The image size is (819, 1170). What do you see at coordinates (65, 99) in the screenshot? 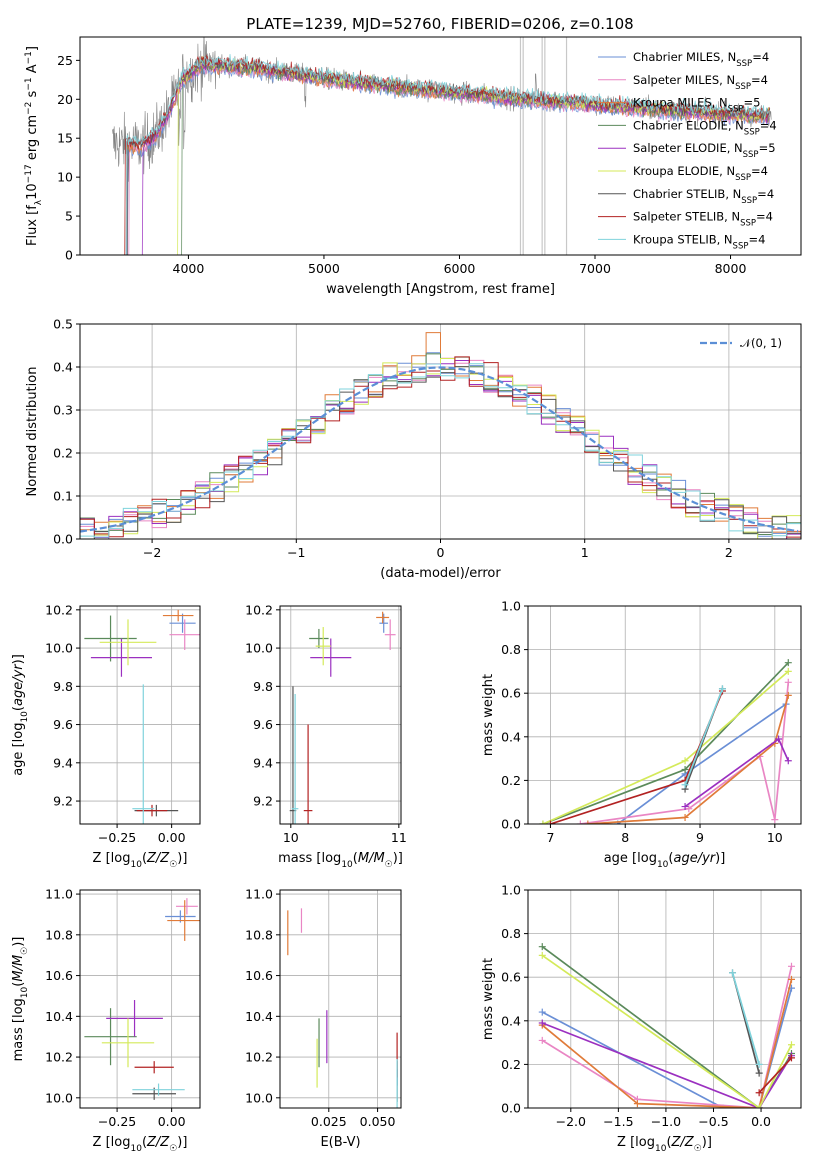
I see `y-tick-label: 20` at bounding box center [65, 99].